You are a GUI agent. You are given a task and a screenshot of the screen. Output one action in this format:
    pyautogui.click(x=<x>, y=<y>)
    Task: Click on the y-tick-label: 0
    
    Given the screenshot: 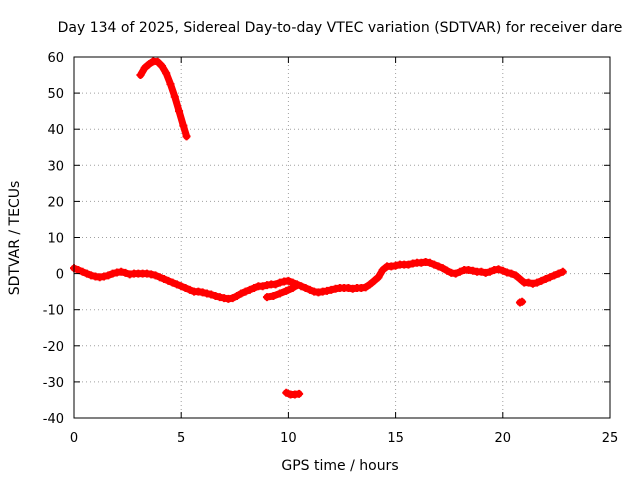 What is the action you would take?
    pyautogui.click(x=60, y=275)
    